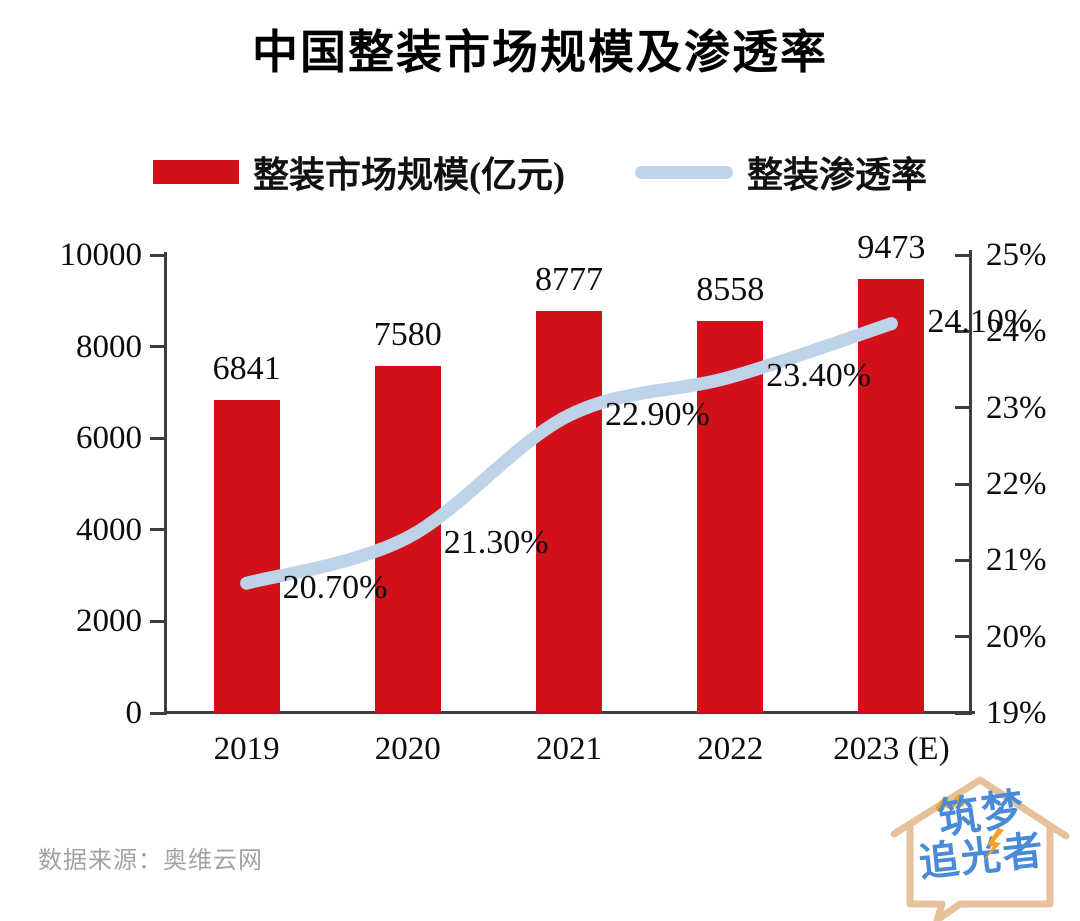 This screenshot has width=1080, height=921. I want to click on category-label: 2022, so click(730, 749).